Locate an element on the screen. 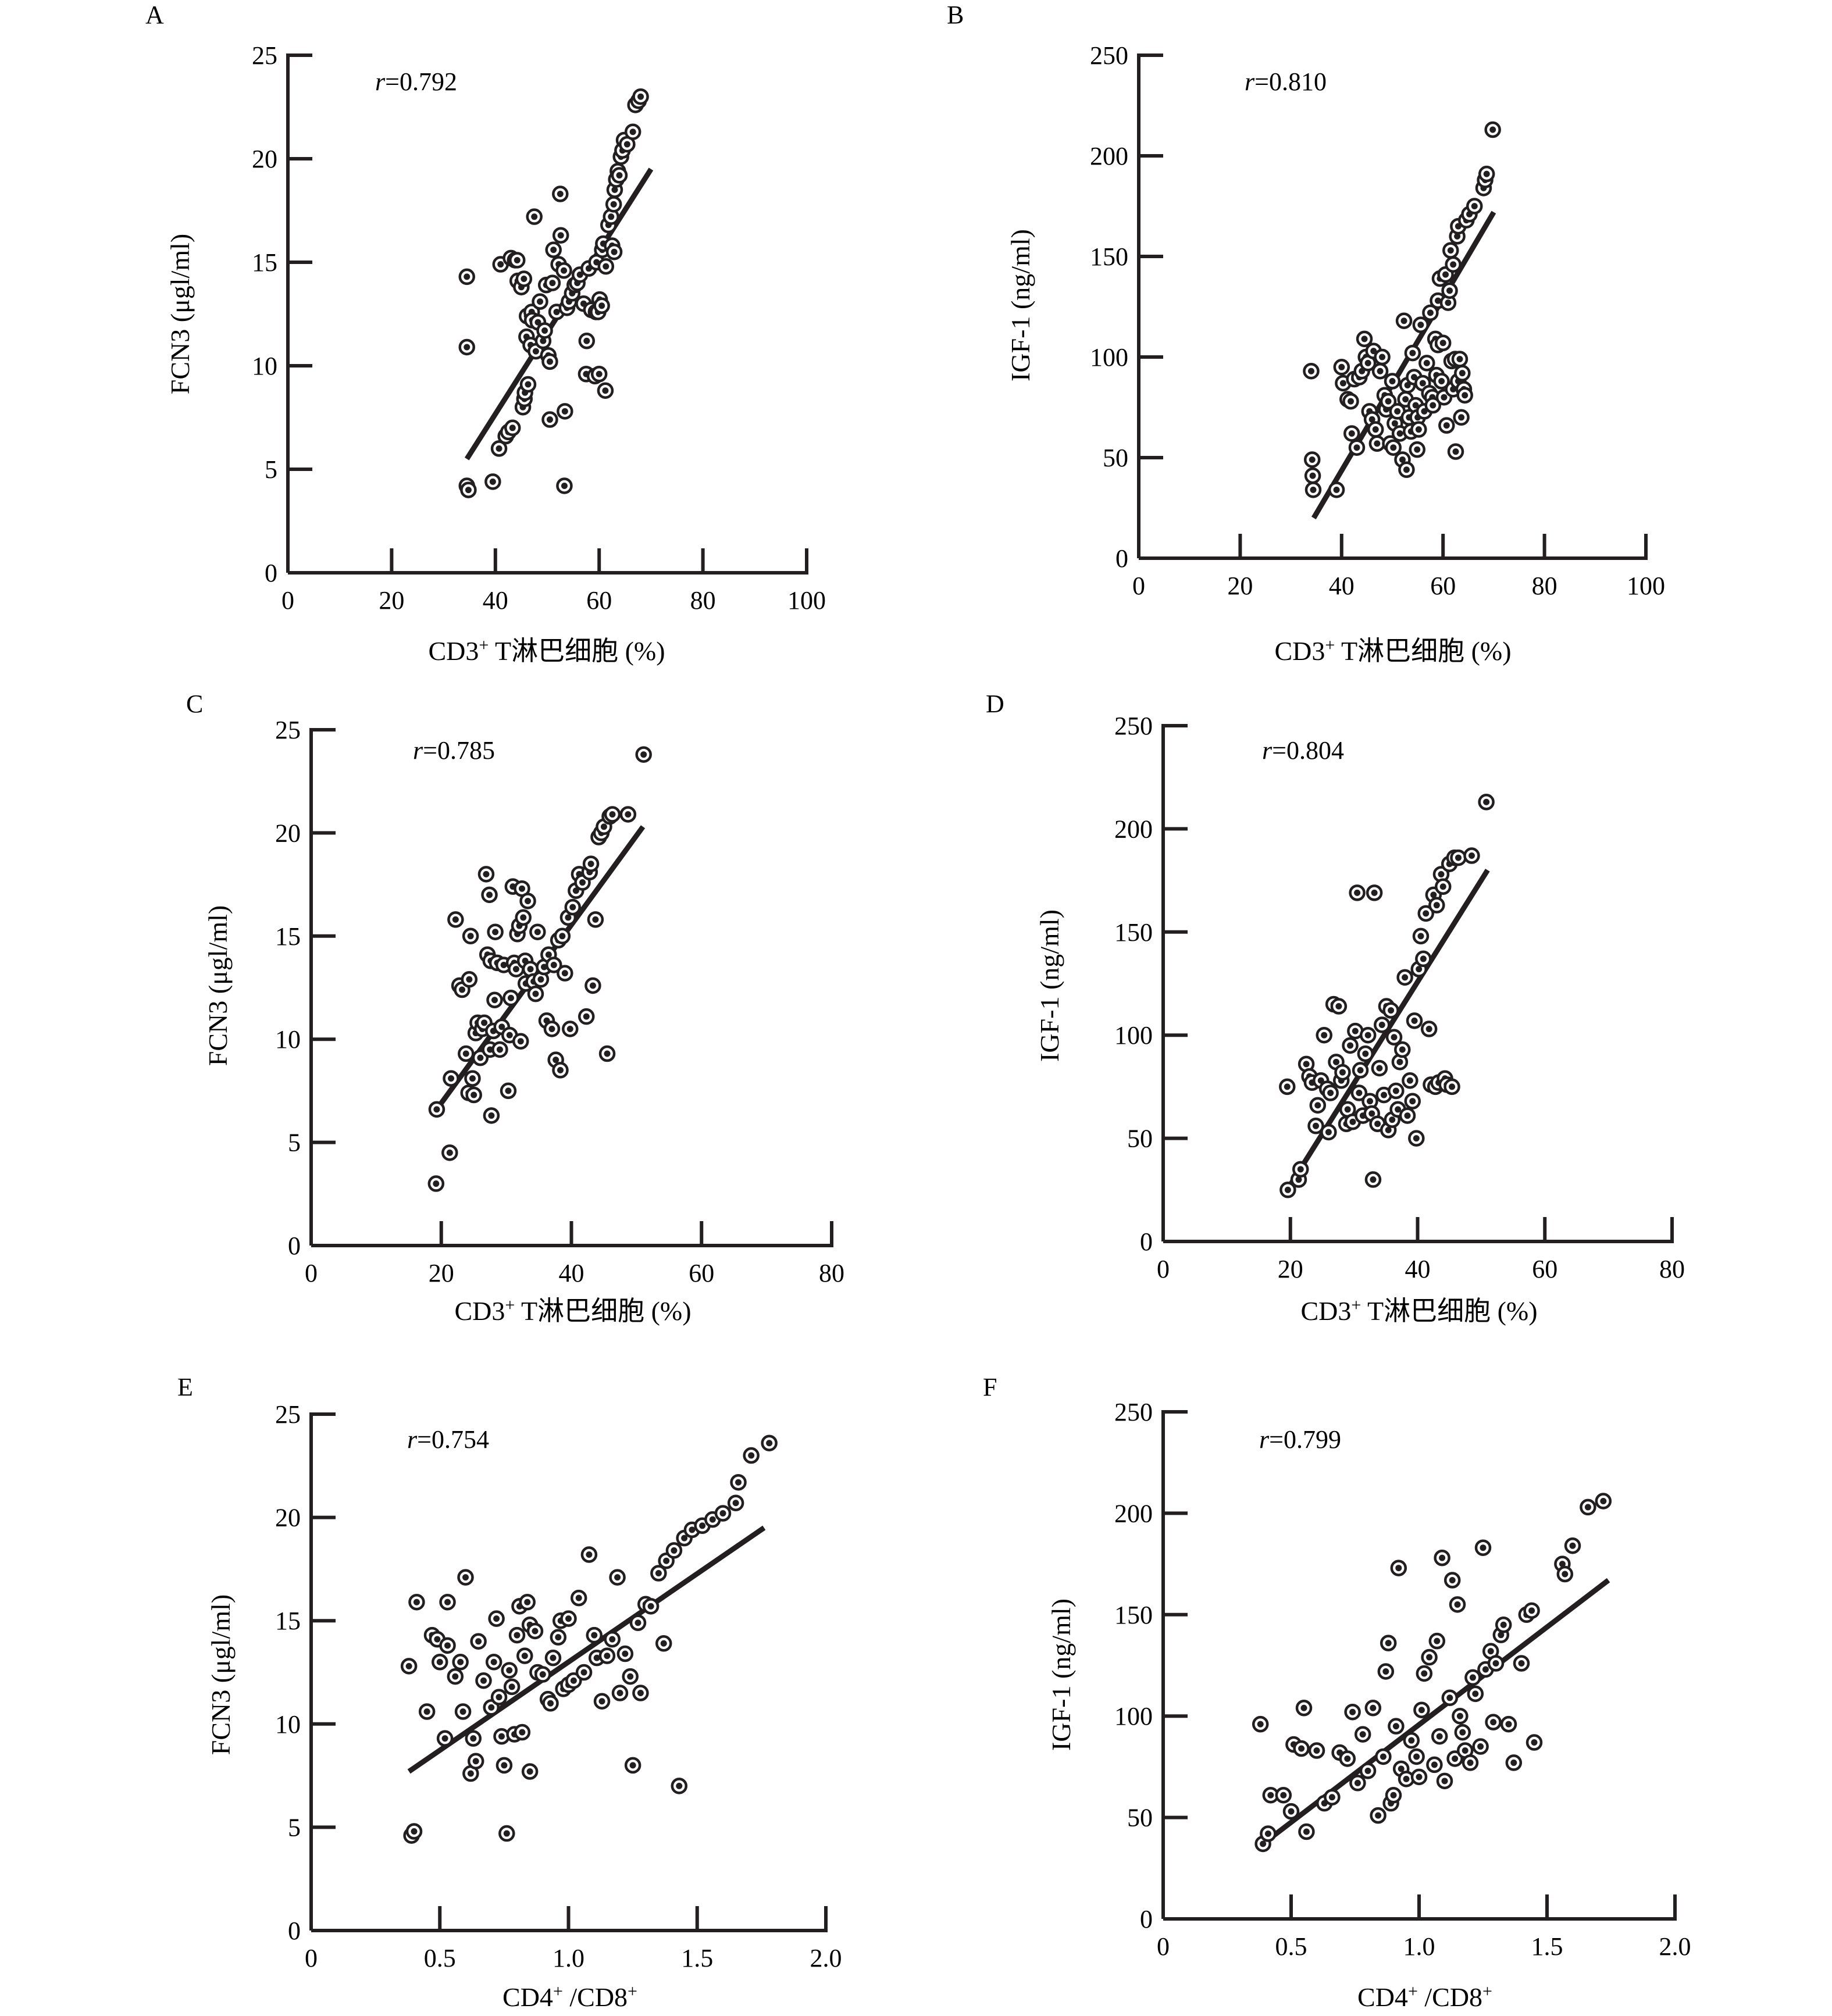  y-tick-label: 150 is located at coordinates (1133, 932).